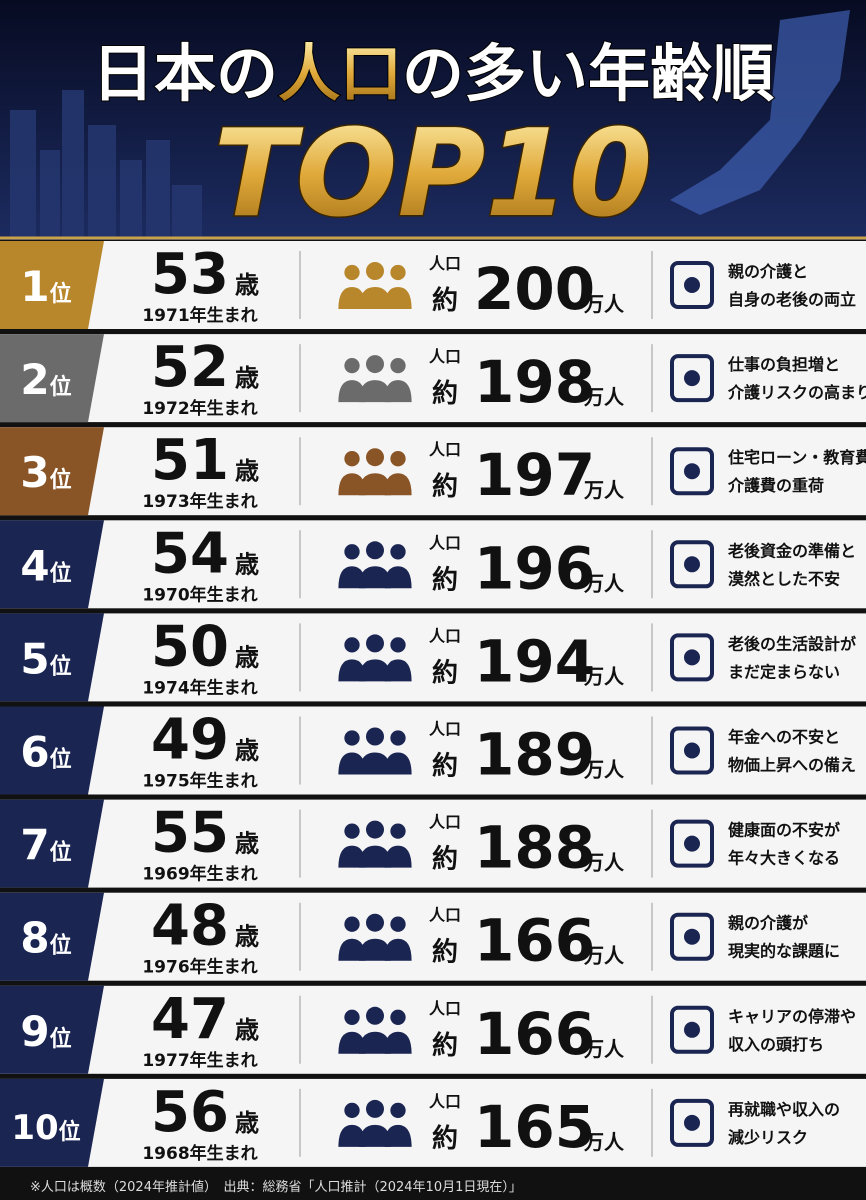 This screenshot has width=866, height=1200. What do you see at coordinates (106, 165) in the screenshot?
I see `skyline` at bounding box center [106, 165].